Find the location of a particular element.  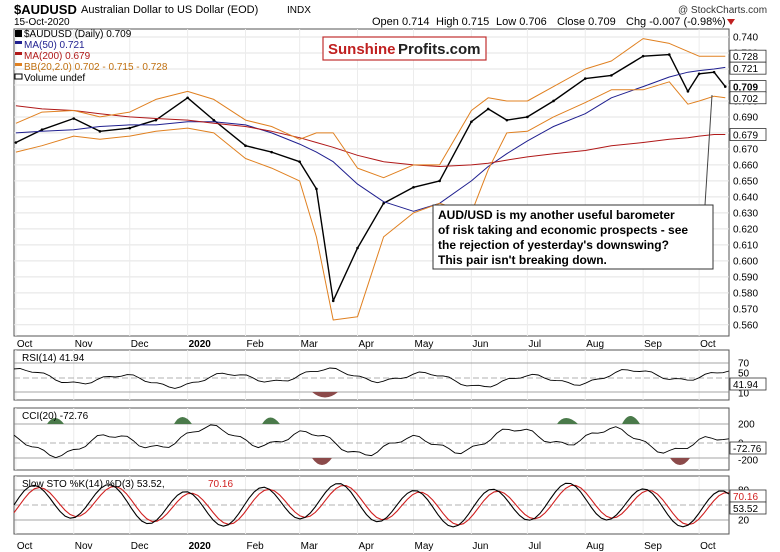

legend-swatch-ma50 is located at coordinates (18, 42).